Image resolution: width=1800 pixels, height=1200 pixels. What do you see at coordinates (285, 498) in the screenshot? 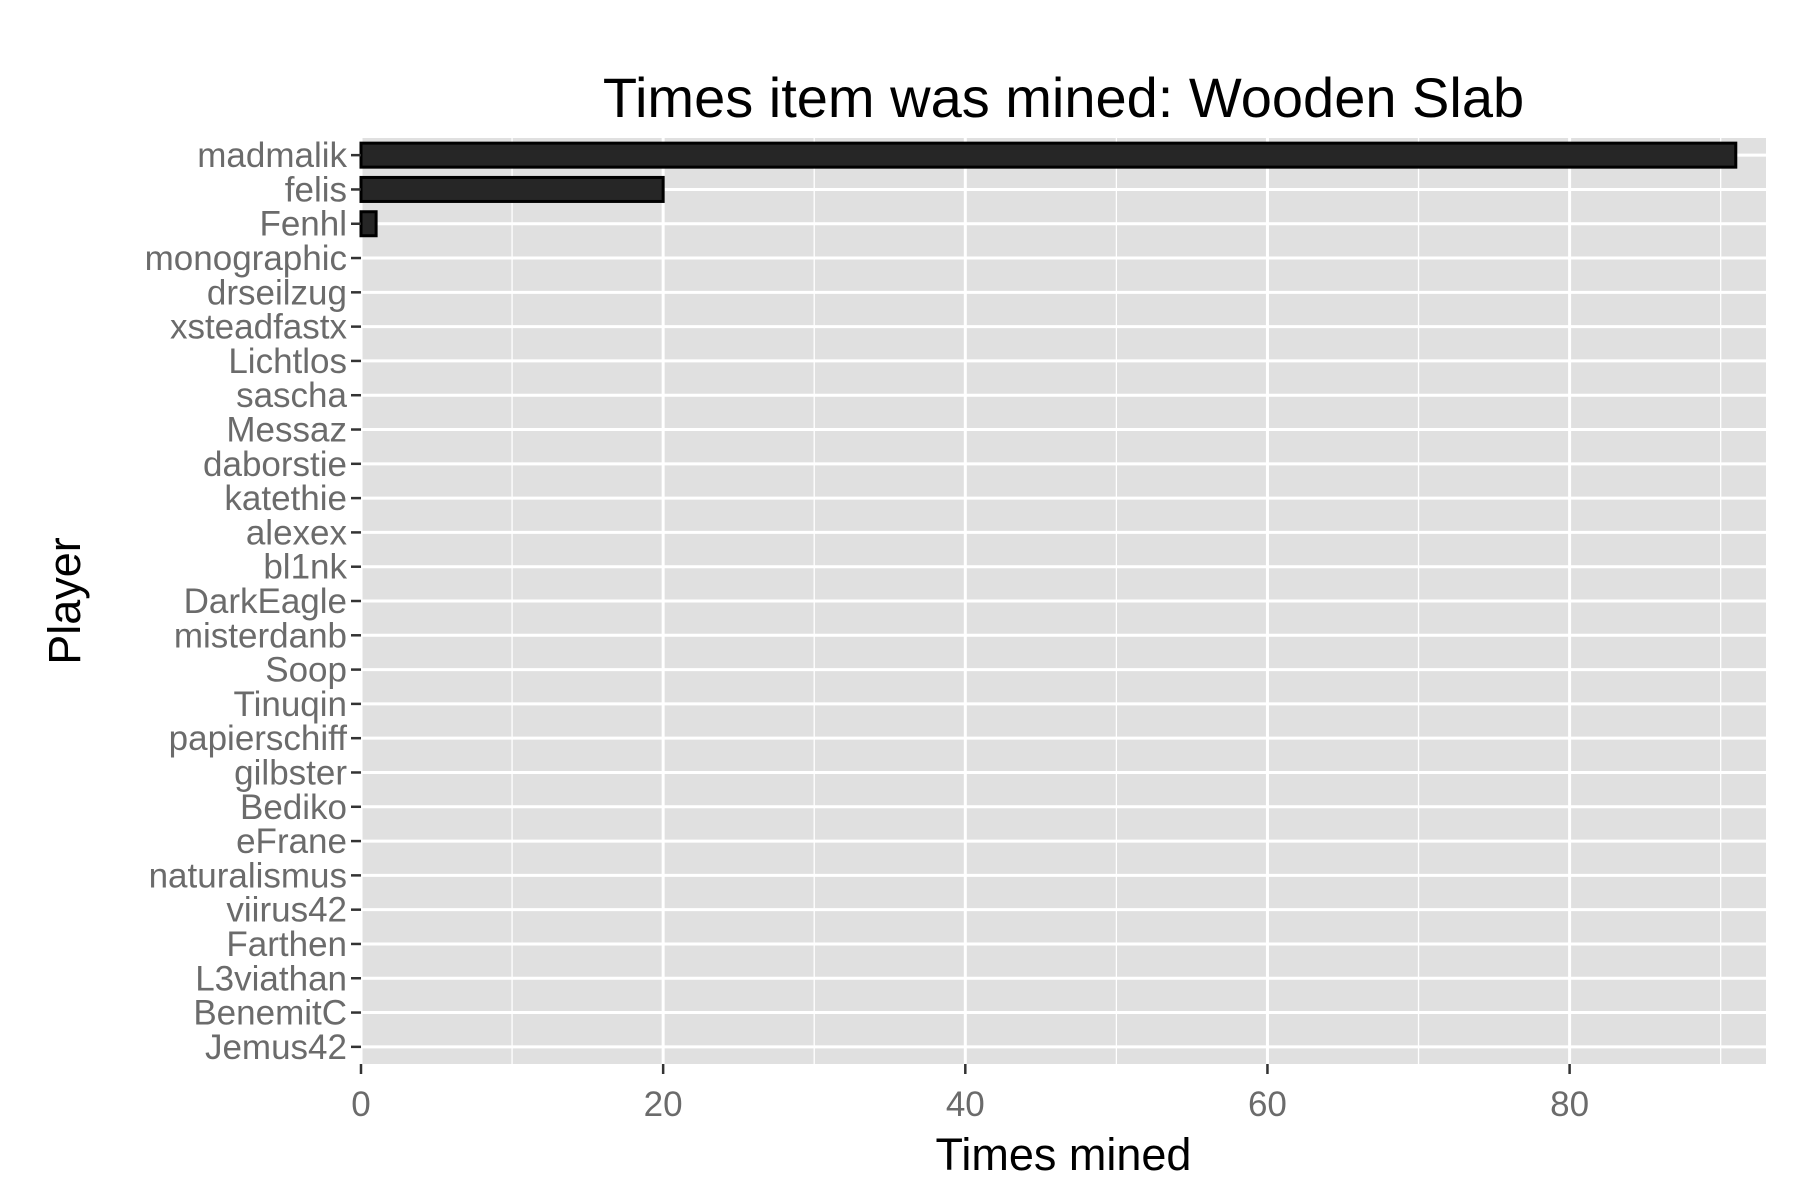
I see `y-tick-label: katethie` at bounding box center [285, 498].